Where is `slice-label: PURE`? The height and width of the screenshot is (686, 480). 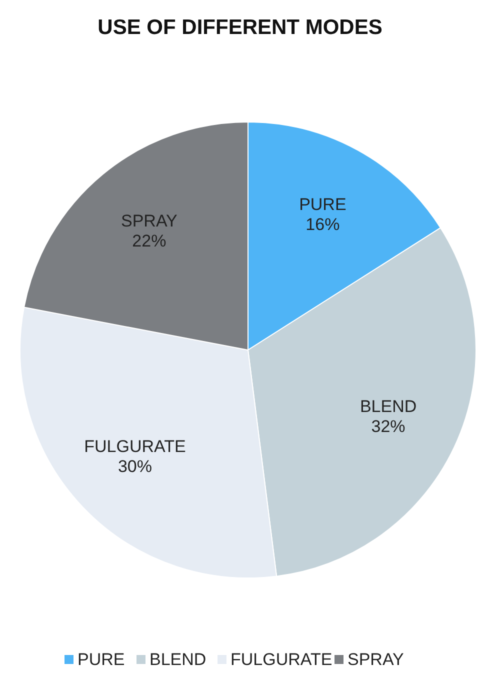 slice-label: PURE is located at coordinates (322, 204).